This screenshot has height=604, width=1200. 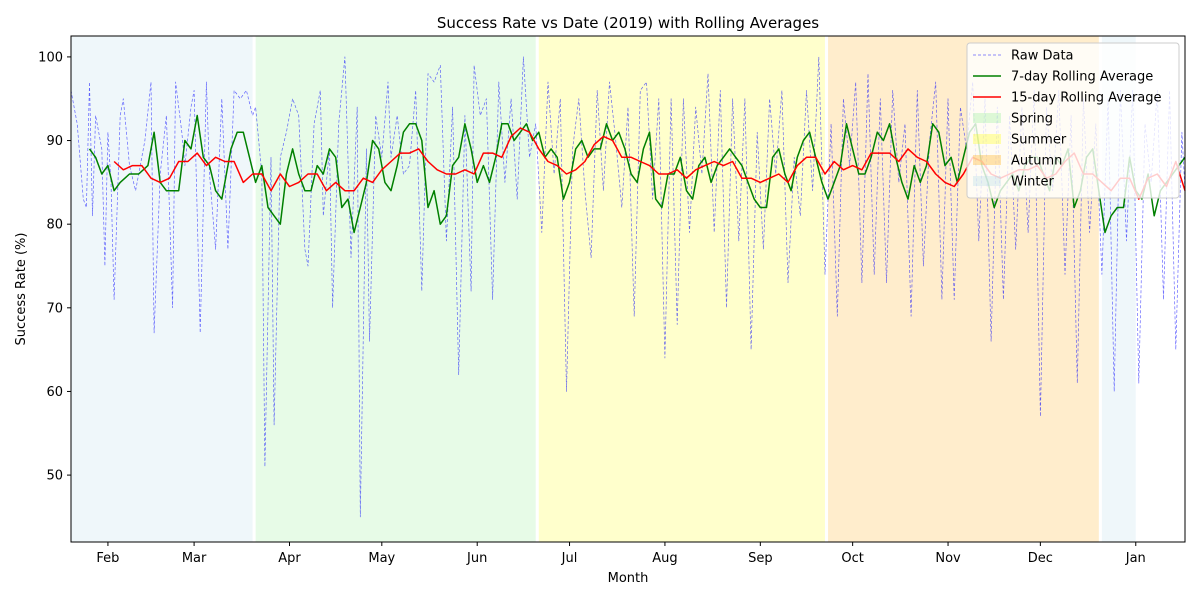 I want to click on legend-box, so click(x=1073, y=120).